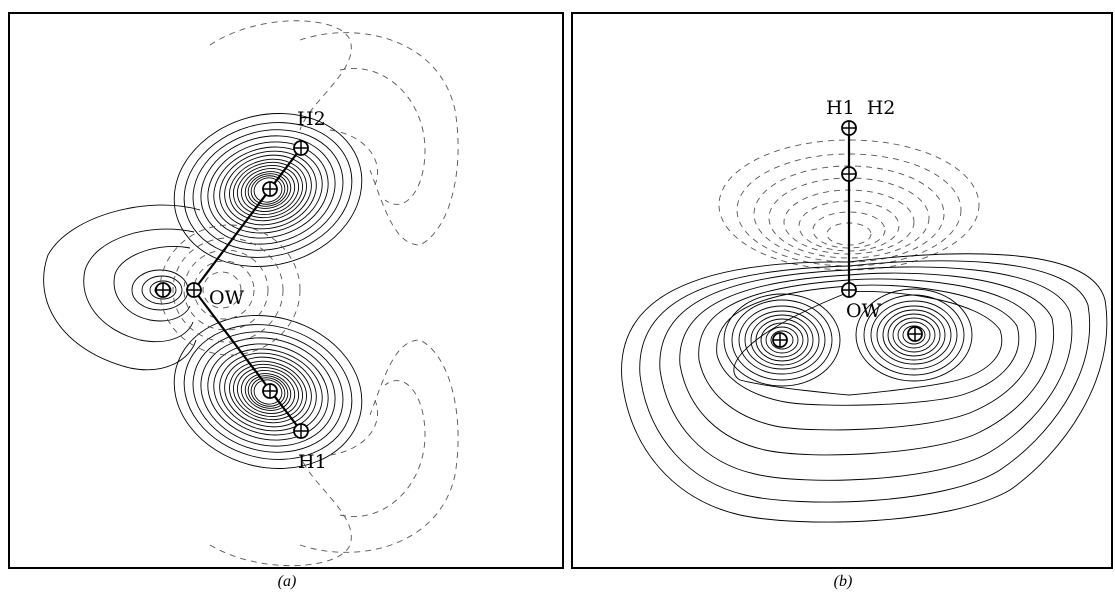 The height and width of the screenshot is (598, 1115). I want to click on panel-a-bonds, so click(247, 289).